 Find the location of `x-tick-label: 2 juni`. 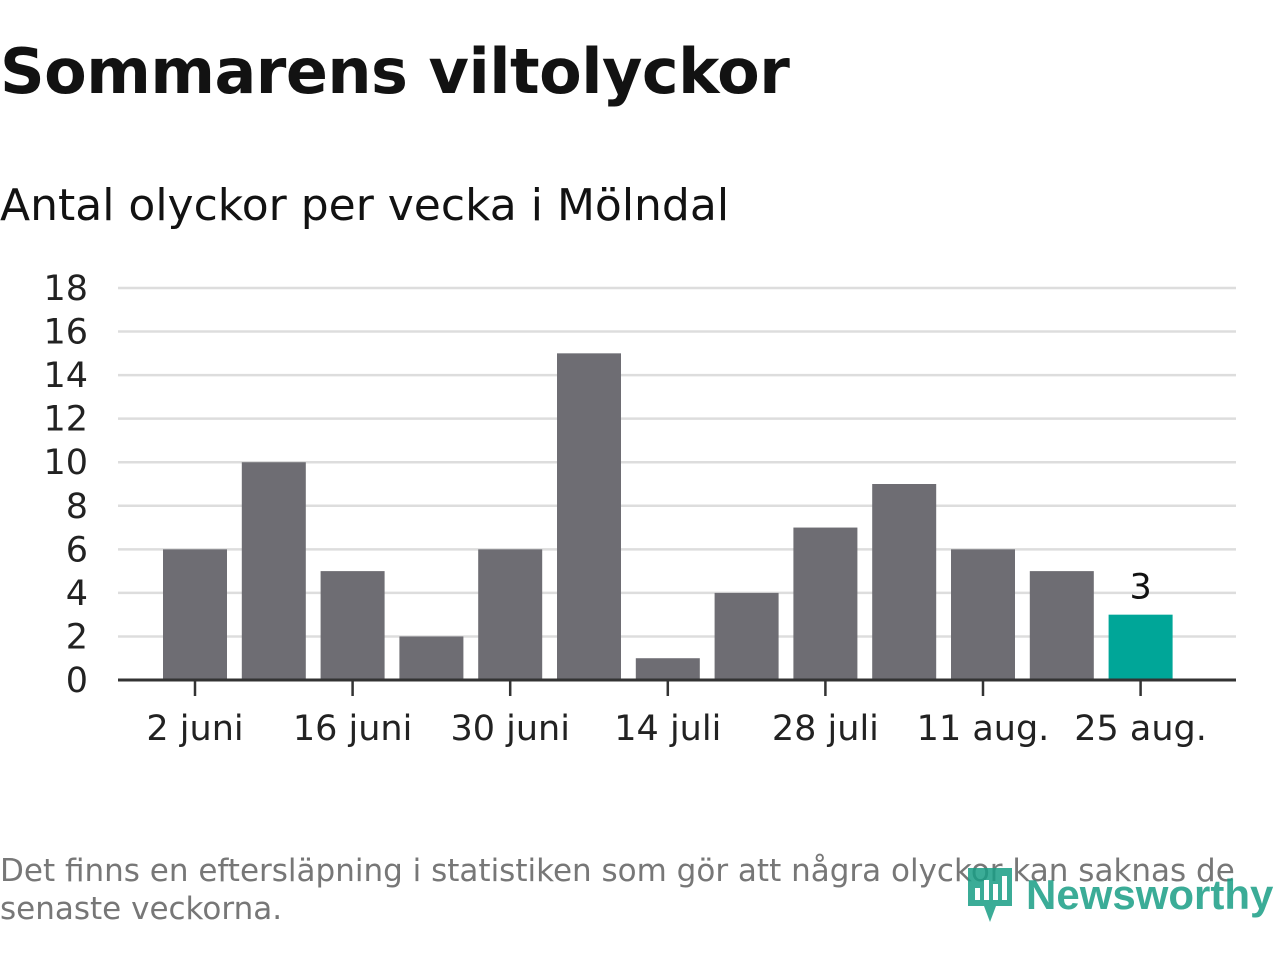

x-tick-label: 2 juni is located at coordinates (194, 729).